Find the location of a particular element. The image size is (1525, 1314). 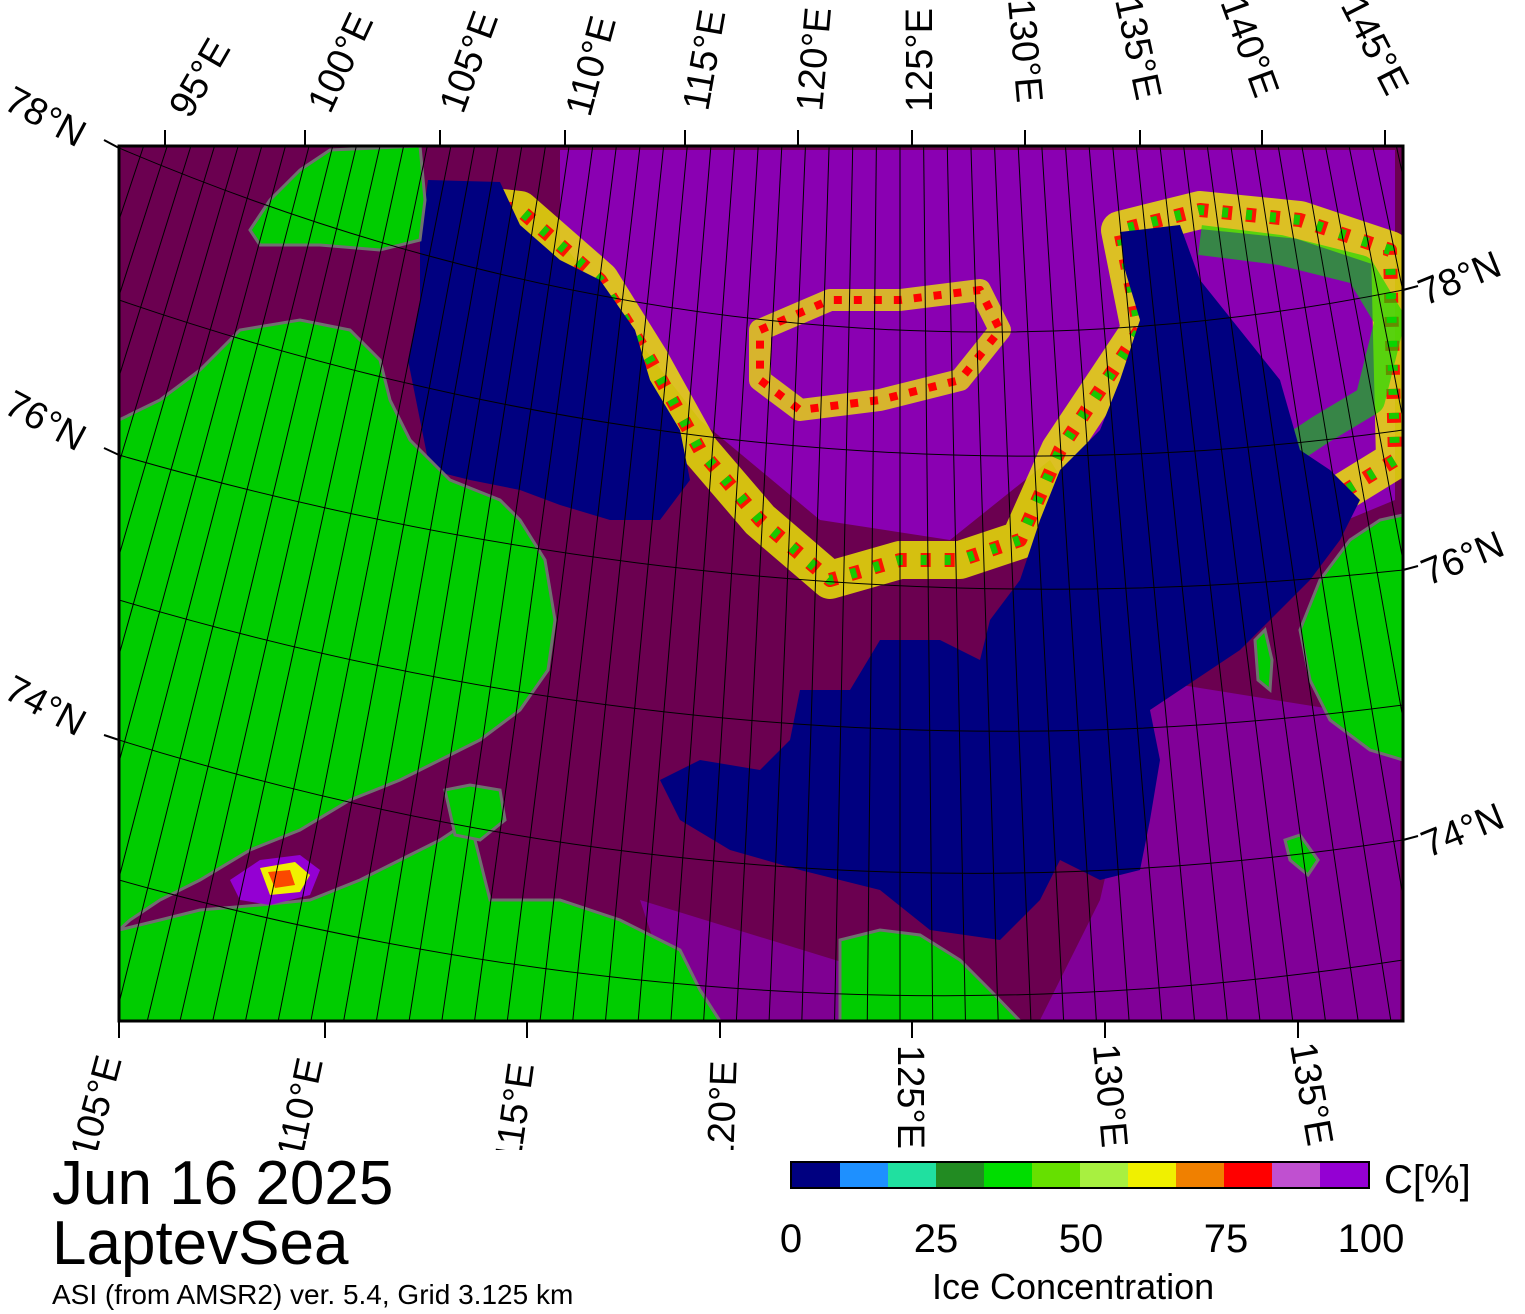

bottom-lon-label: 135°E is located at coordinates (1310, 1094).